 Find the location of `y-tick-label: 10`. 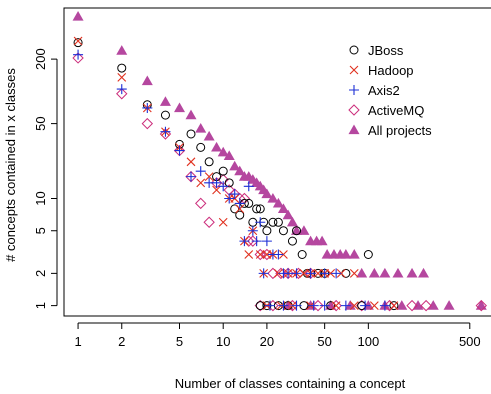

y-tick-label: 10 is located at coordinates (40, 198).